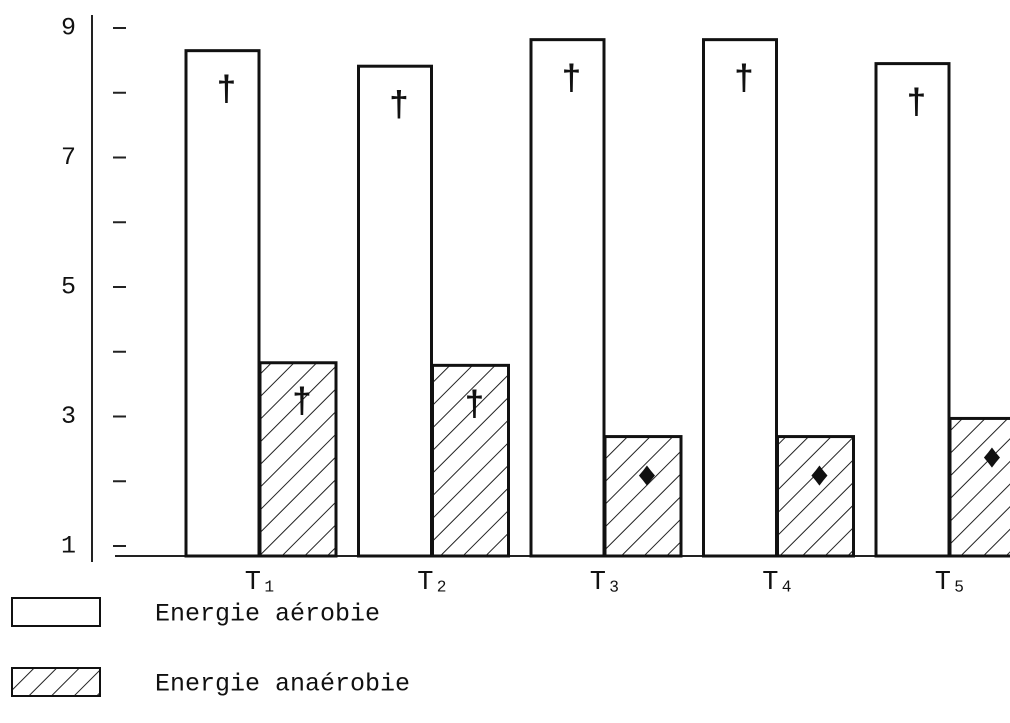 The width and height of the screenshot is (1010, 723). Describe the element at coordinates (282, 684) in the screenshot. I see `legend-label: Energie anaérobie` at that location.